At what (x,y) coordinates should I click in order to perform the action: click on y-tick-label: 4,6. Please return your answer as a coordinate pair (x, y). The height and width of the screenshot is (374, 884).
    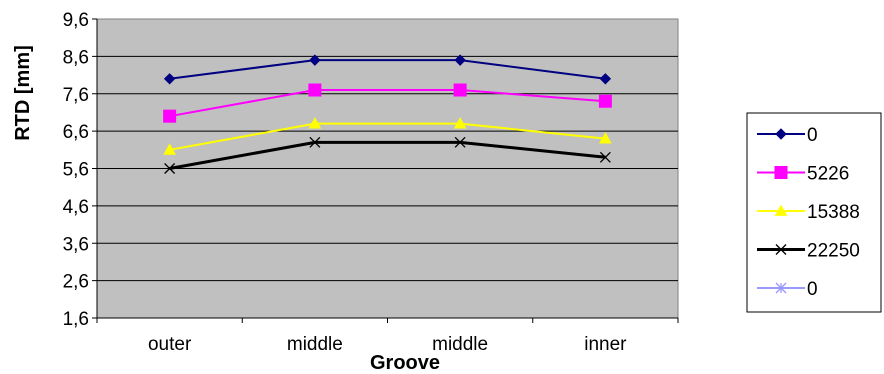
    Looking at the image, I should click on (76, 207).